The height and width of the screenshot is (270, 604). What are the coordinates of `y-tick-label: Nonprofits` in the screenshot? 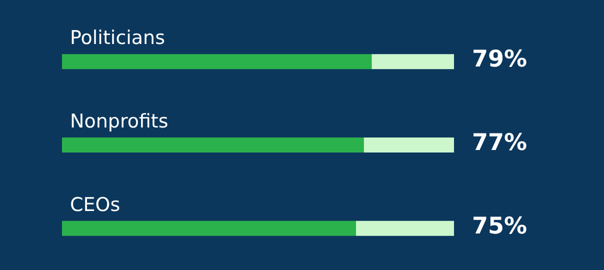 It's located at (119, 121).